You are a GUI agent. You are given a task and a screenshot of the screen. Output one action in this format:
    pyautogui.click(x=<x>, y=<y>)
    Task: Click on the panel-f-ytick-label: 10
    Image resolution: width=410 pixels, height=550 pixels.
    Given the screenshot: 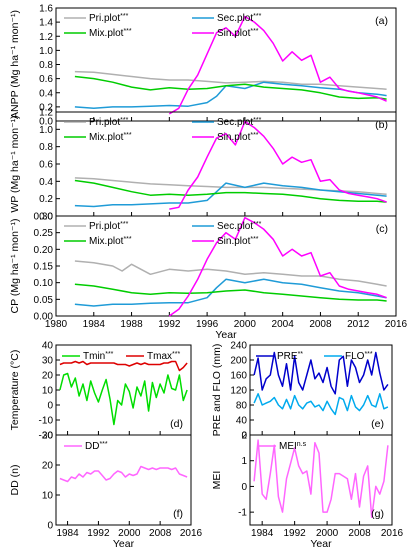 What is the action you would take?
    pyautogui.click(x=48, y=496)
    